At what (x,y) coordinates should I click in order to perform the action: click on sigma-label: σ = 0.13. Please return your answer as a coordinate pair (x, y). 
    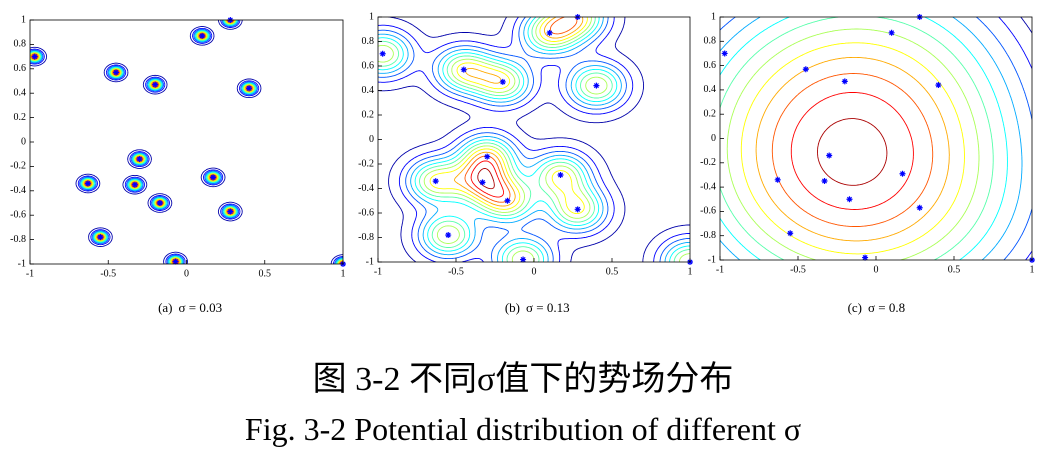
    Looking at the image, I should click on (548, 307).